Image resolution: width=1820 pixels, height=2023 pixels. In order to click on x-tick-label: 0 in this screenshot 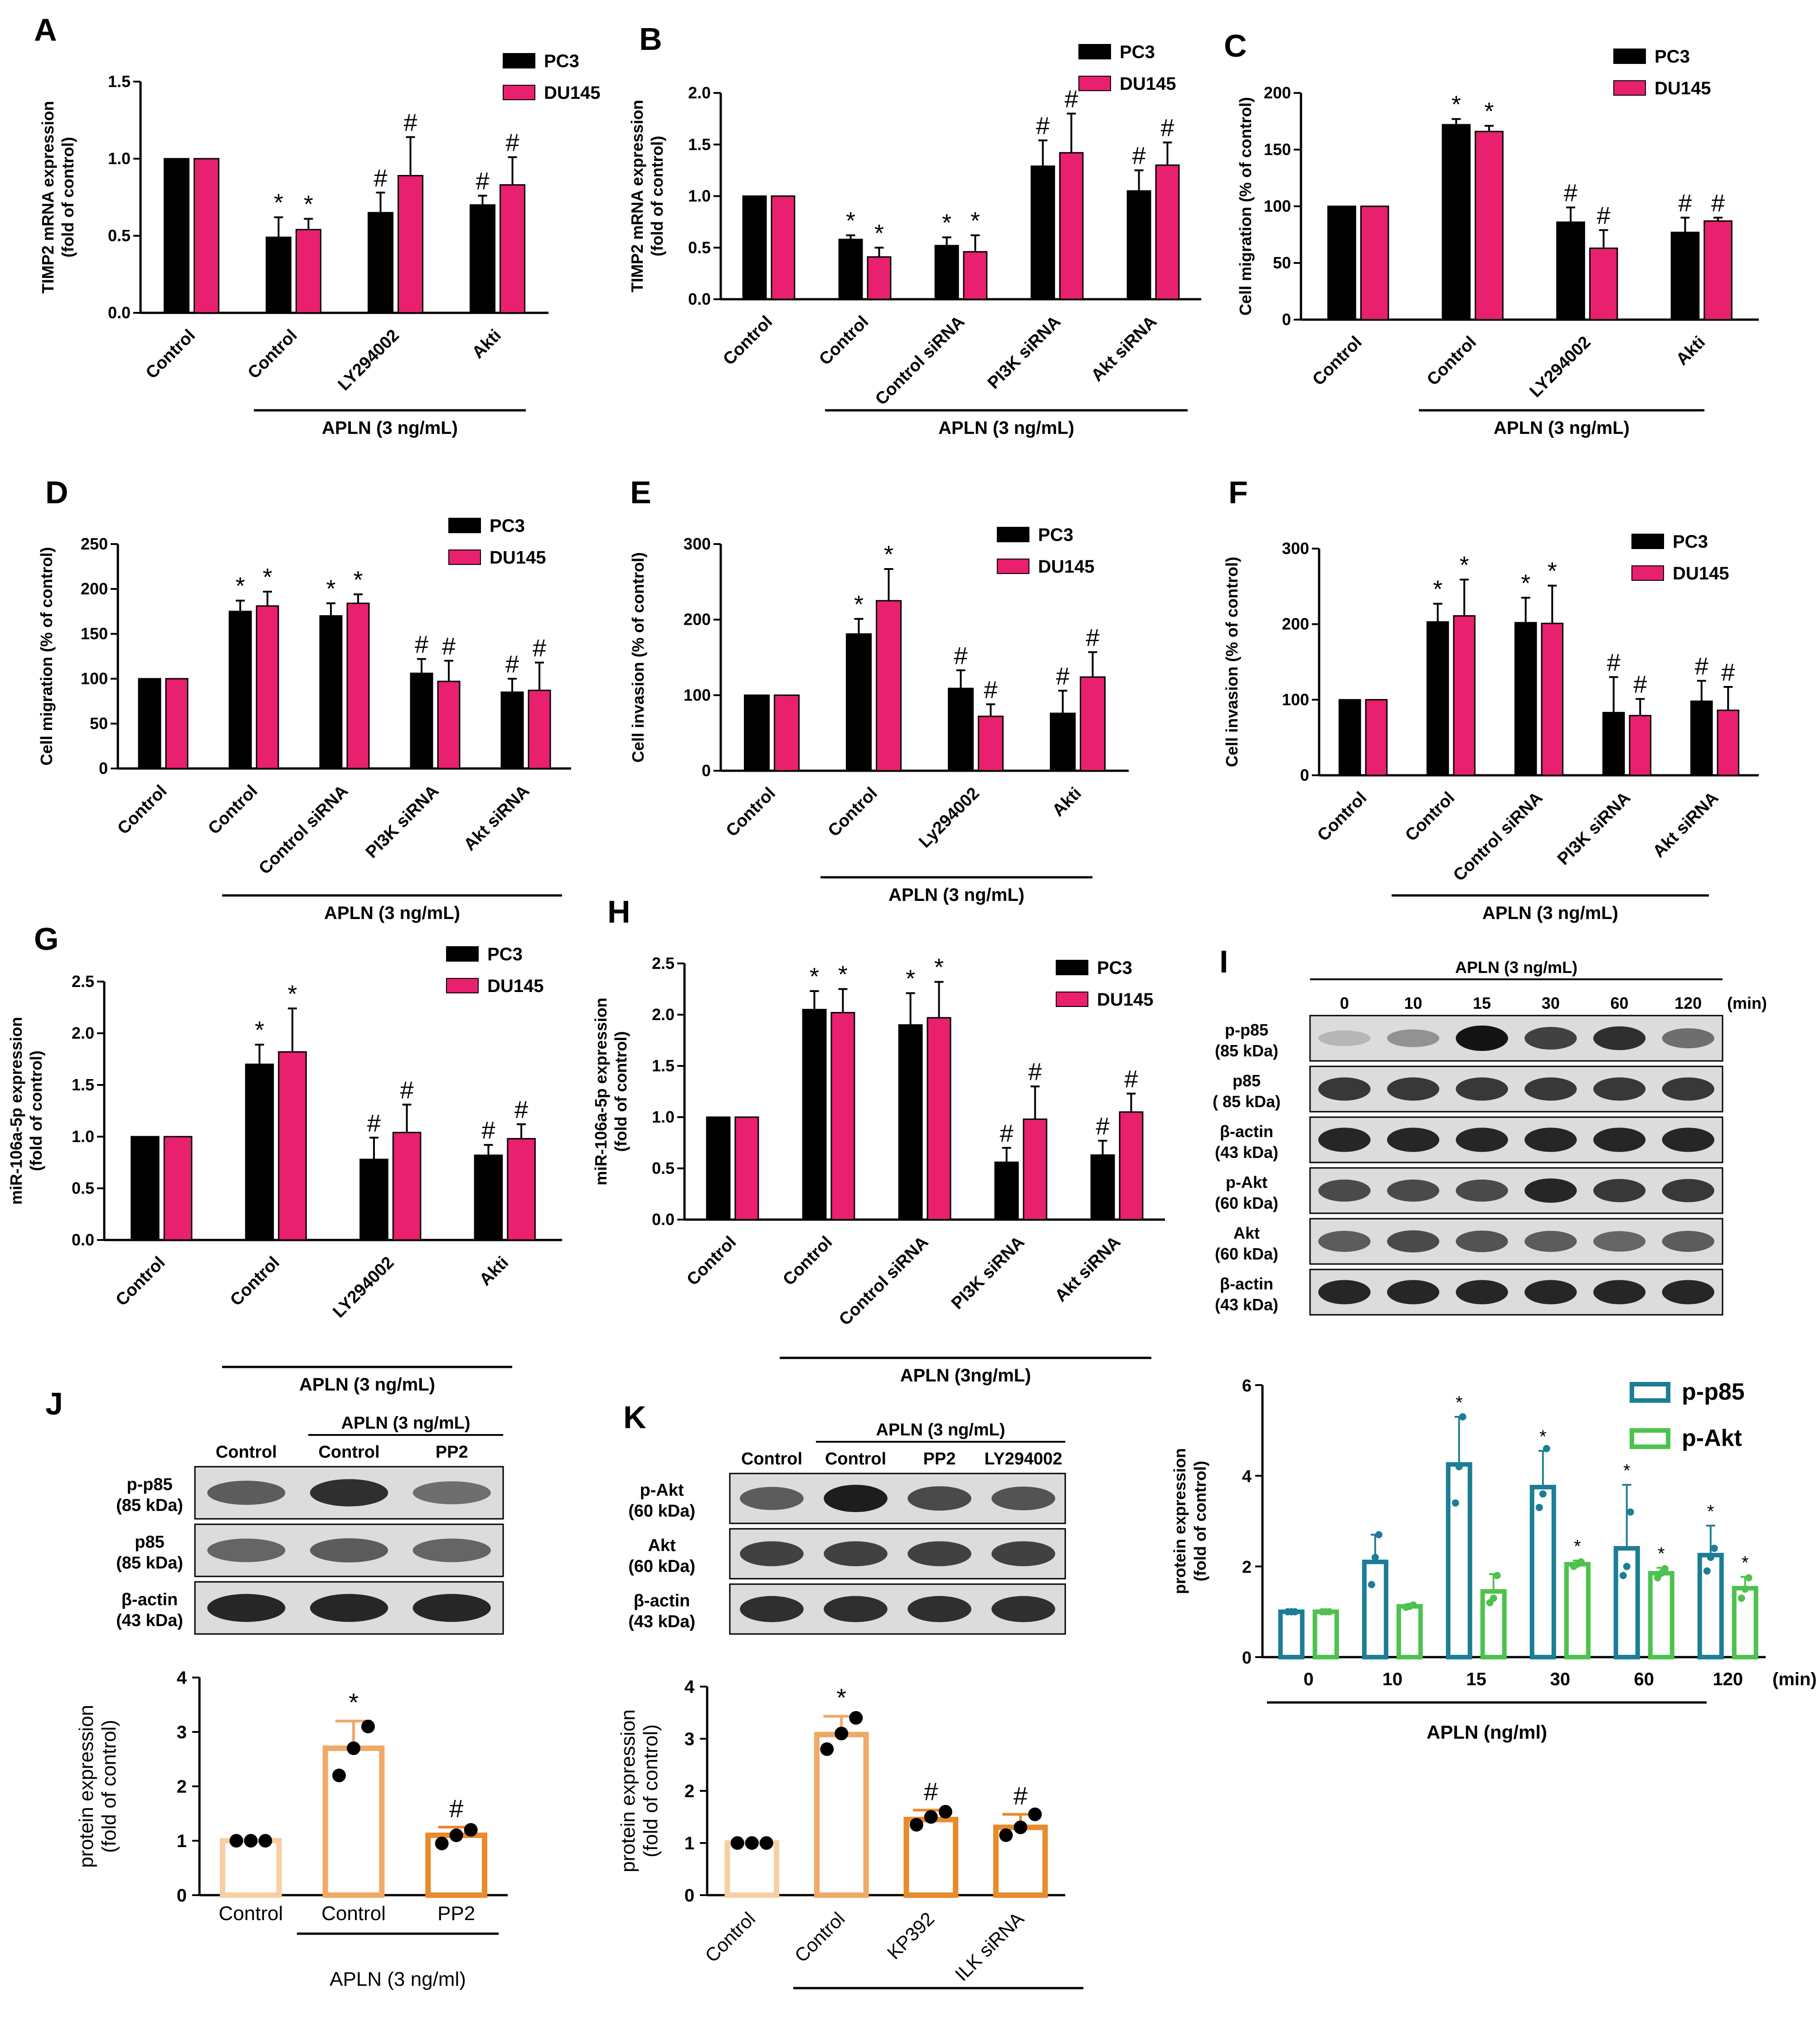, I will do `click(1309, 1679)`.